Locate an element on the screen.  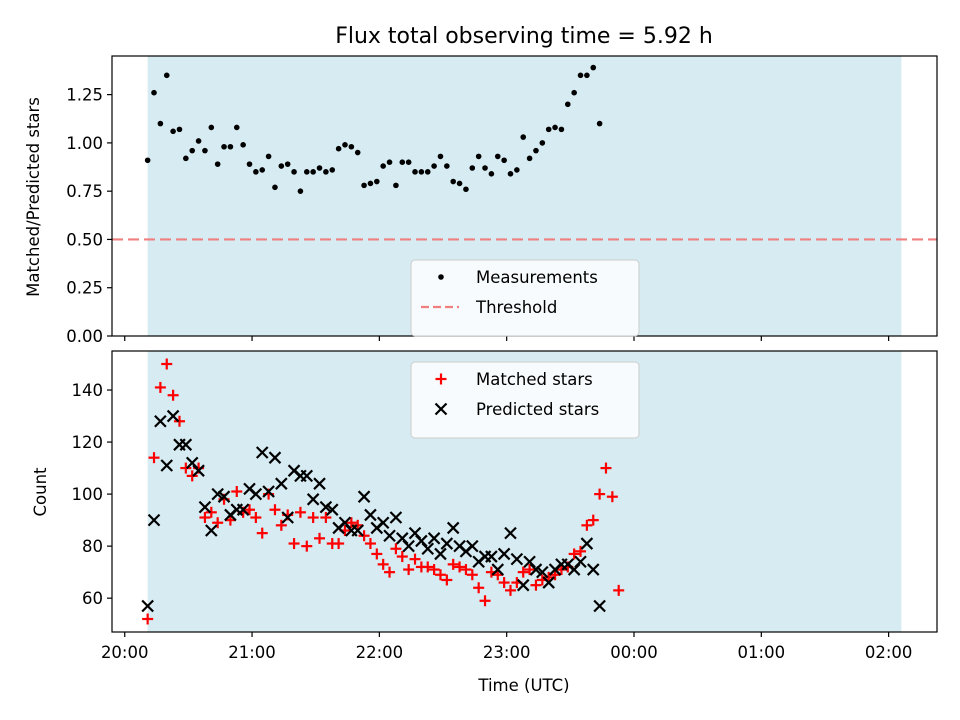
legend-label: Matched stars is located at coordinates (534, 379).